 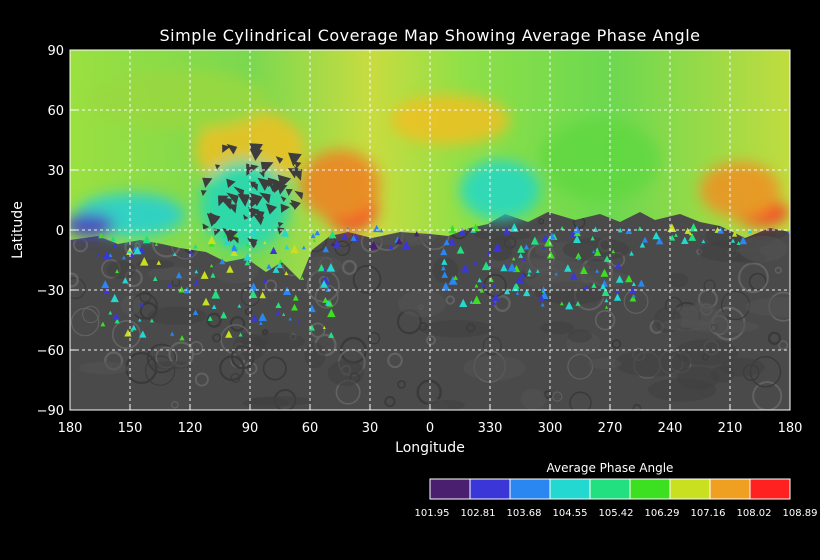 What do you see at coordinates (610, 489) in the screenshot?
I see `colorbar-swatches` at bounding box center [610, 489].